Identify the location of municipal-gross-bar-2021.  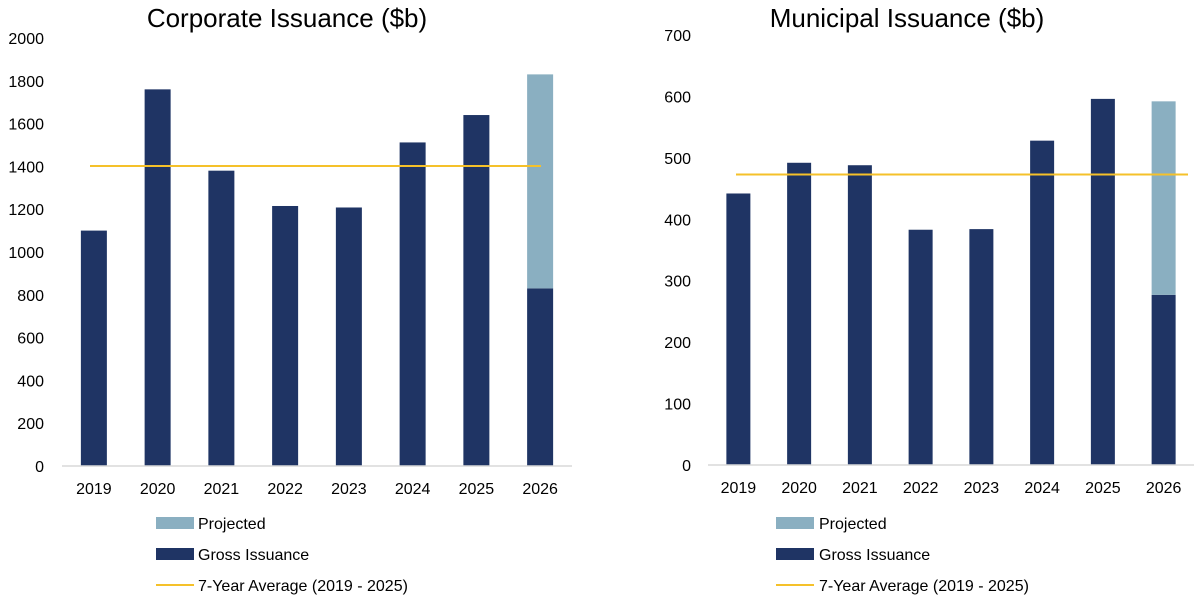
(859, 315).